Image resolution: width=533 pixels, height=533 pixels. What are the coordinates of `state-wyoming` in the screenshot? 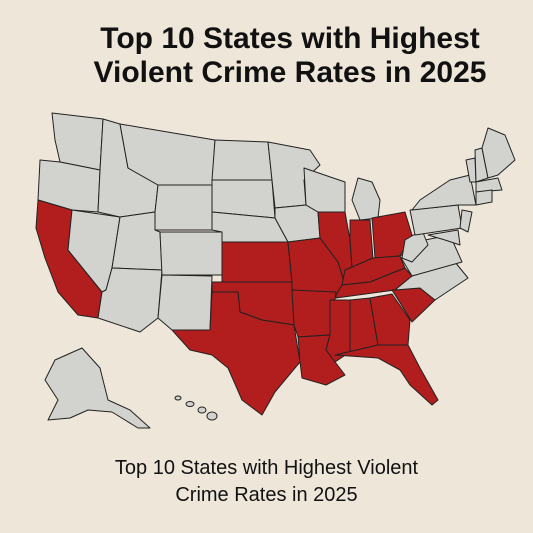 It's located at (183, 207).